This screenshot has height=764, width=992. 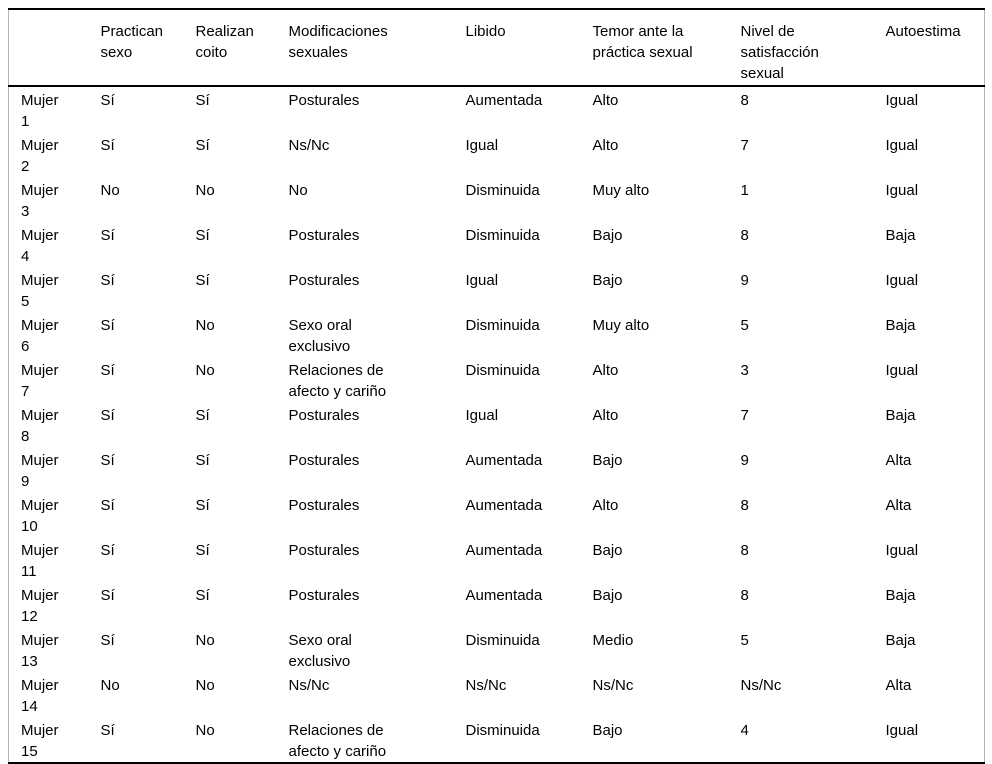 What do you see at coordinates (40, 156) in the screenshot?
I see `row-label: Mujer 2` at bounding box center [40, 156].